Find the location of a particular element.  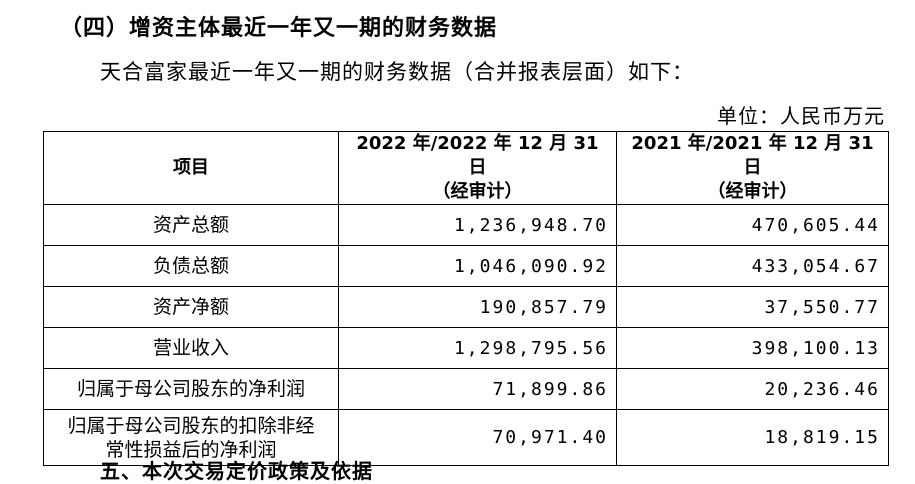

value-2021: 433,054.67 is located at coordinates (752, 266).